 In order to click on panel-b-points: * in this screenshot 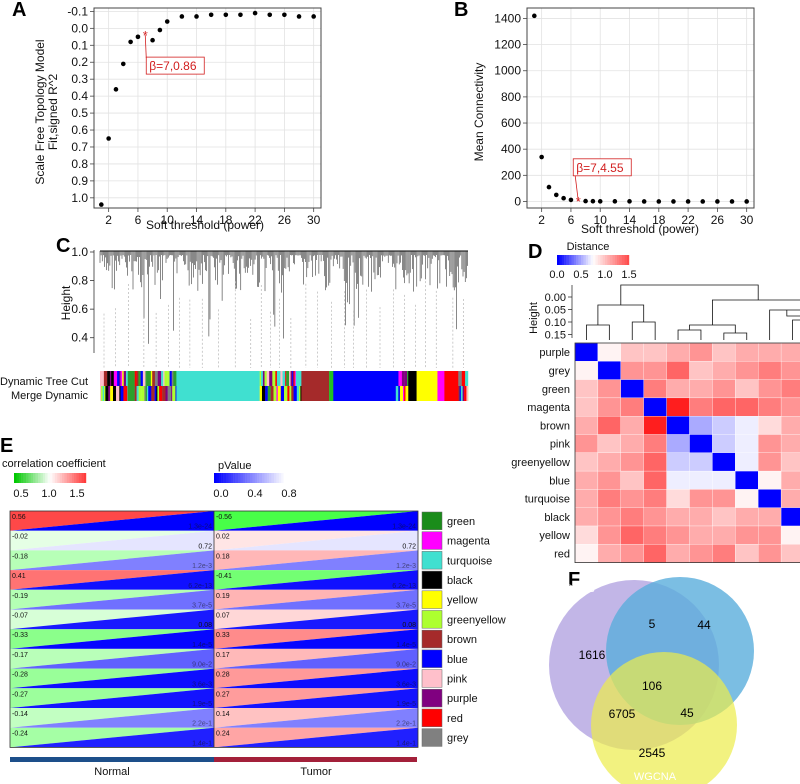, I will do `click(640, 111)`.